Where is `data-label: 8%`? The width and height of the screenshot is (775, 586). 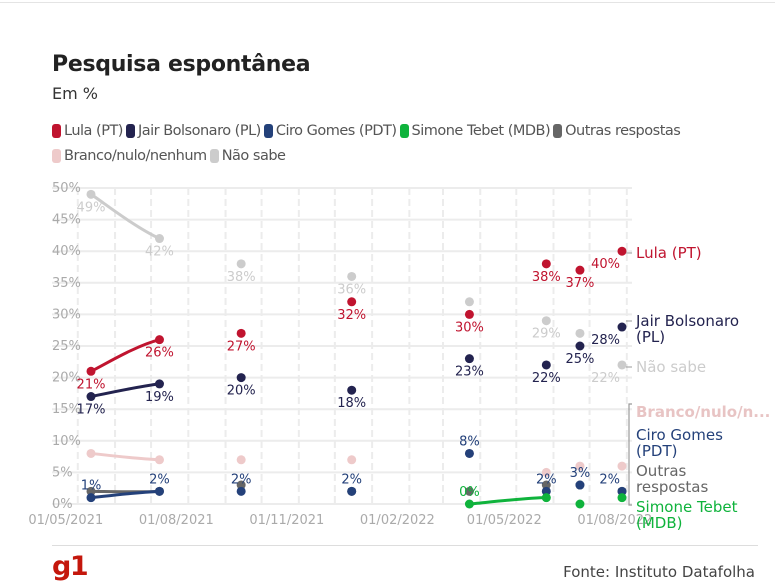
data-label: 8% is located at coordinates (469, 441).